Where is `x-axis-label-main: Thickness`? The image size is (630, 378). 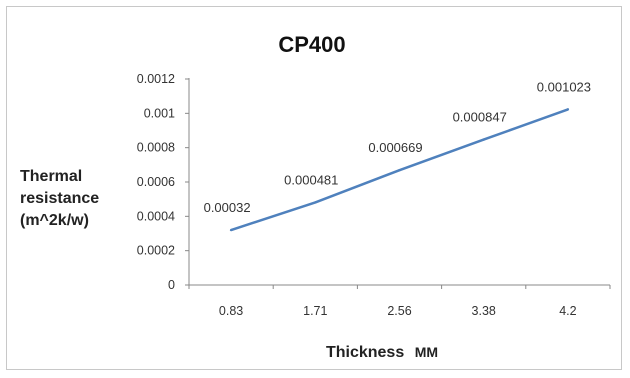 x-axis-label-main: Thickness is located at coordinates (365, 352).